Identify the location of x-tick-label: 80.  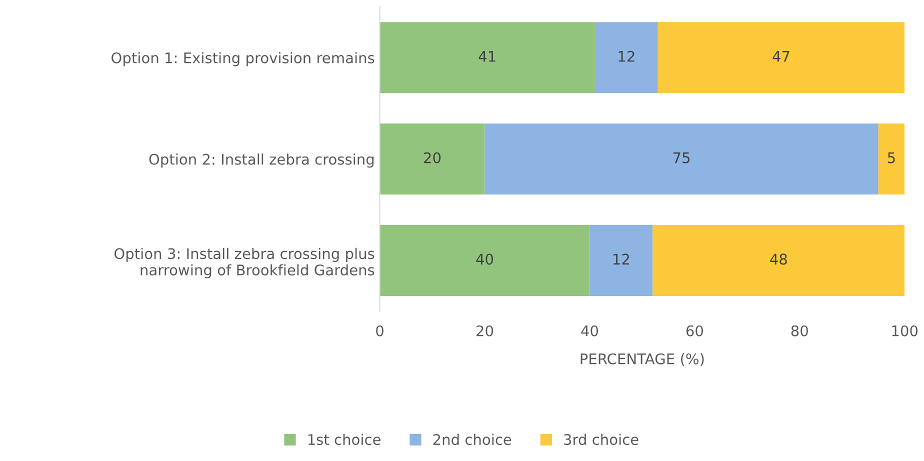
(799, 330).